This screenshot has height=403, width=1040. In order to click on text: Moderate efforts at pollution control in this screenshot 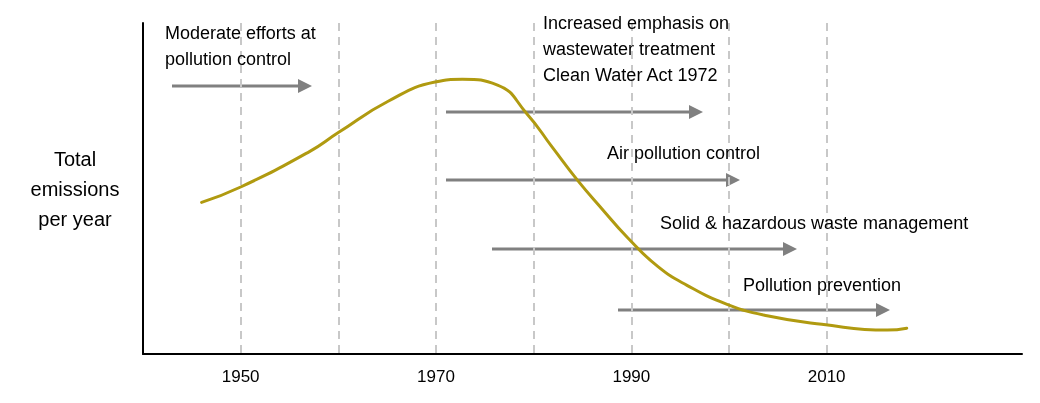, I will do `click(240, 46)`.